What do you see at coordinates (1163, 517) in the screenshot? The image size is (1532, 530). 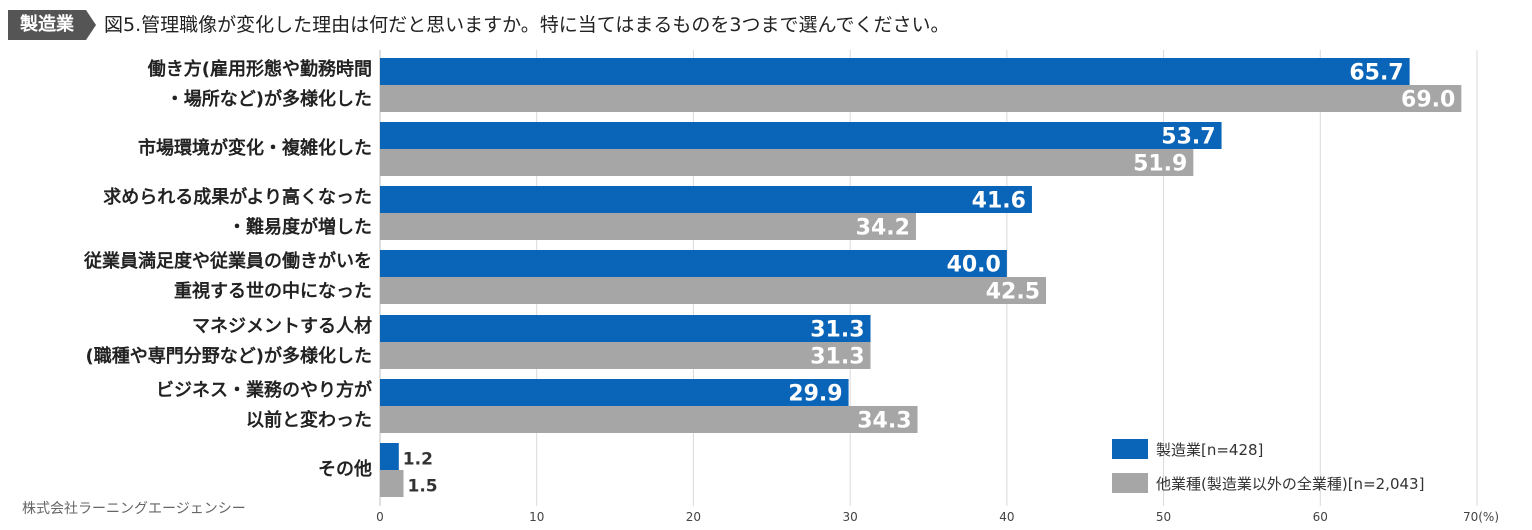 I see `x-tick-label: 50` at bounding box center [1163, 517].